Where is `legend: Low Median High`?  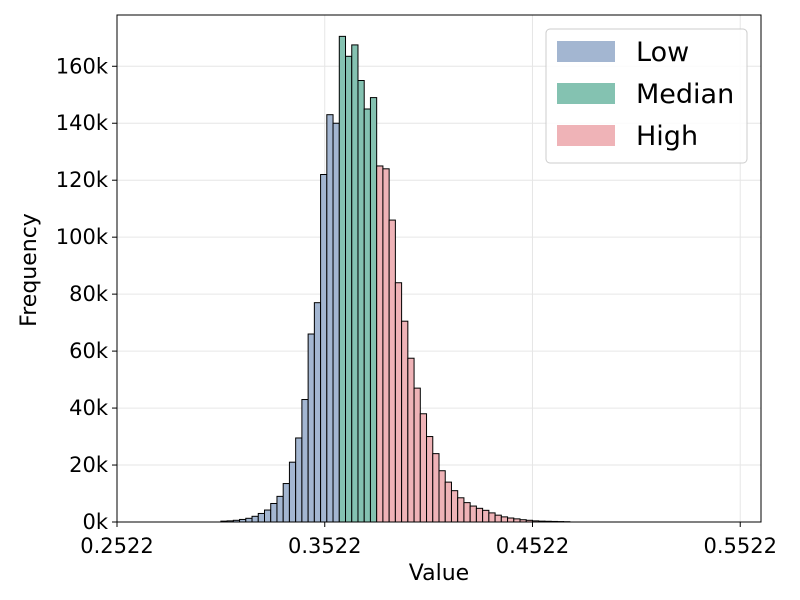 legend: Low Median High is located at coordinates (646, 96).